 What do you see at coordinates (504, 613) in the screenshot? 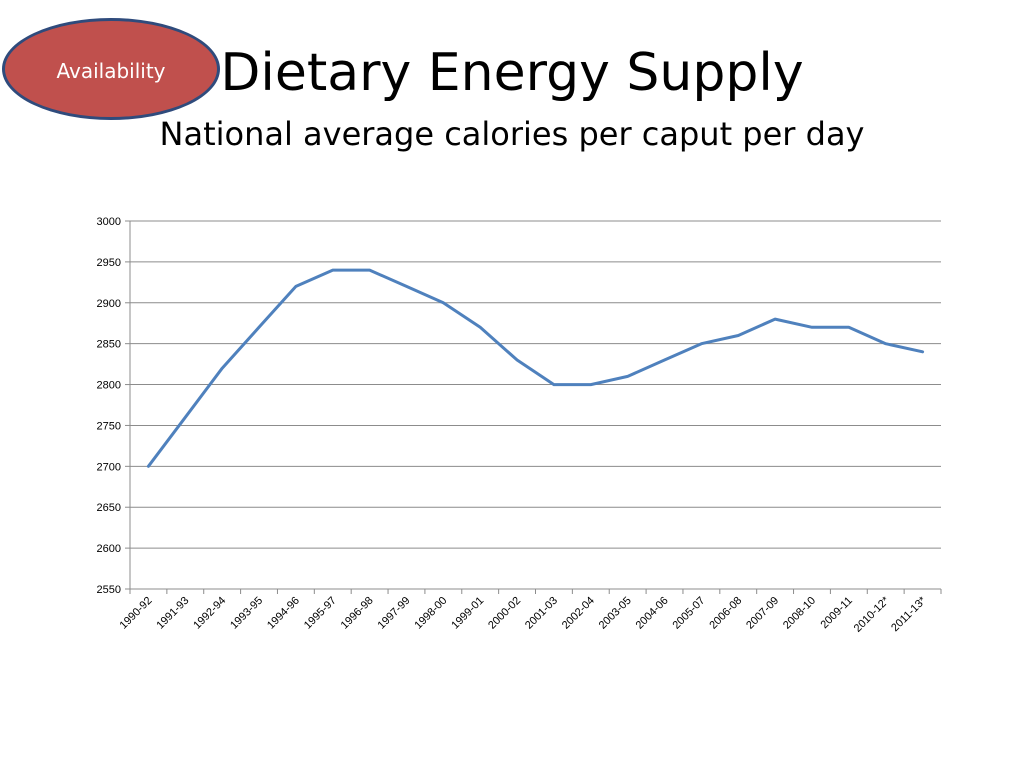
I see `x-tick-label: 2000-02` at bounding box center [504, 613].